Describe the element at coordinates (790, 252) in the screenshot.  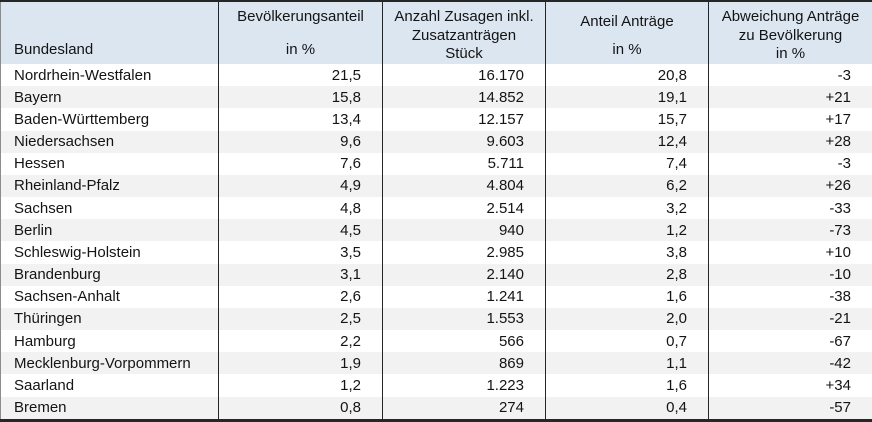
I see `cell-value: +10` at that location.